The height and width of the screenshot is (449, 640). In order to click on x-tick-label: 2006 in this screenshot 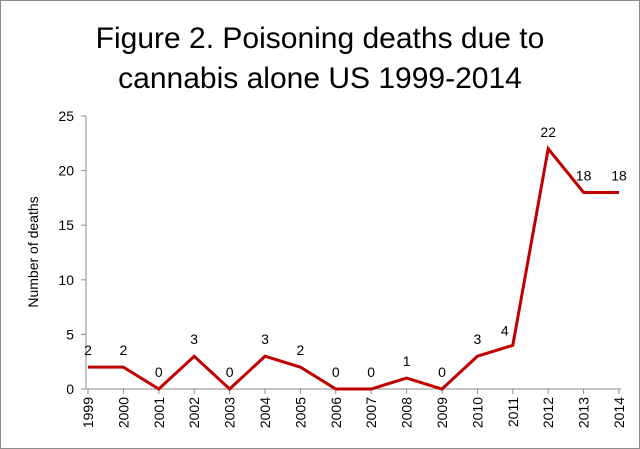, I will do `click(336, 412)`.